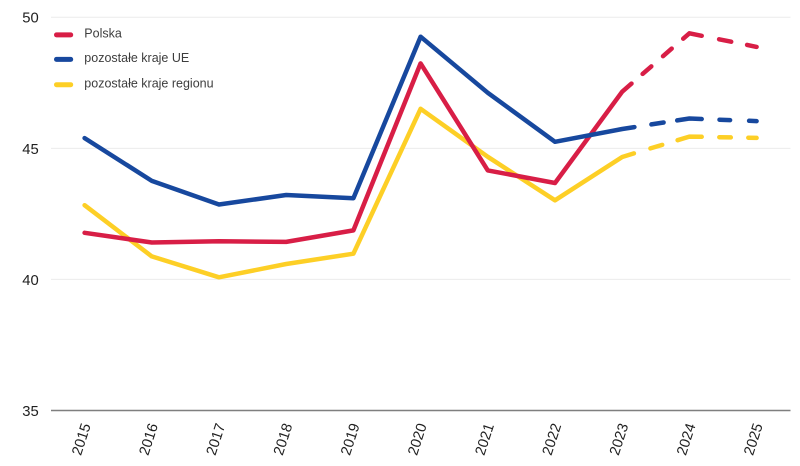  Describe the element at coordinates (136, 58) in the screenshot. I see `svg-text: pozostałe kraje UE` at that location.